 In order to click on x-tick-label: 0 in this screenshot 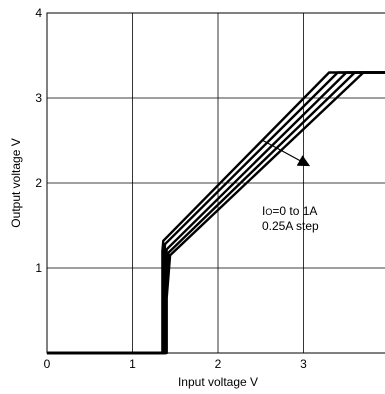, I will do `click(47, 364)`.